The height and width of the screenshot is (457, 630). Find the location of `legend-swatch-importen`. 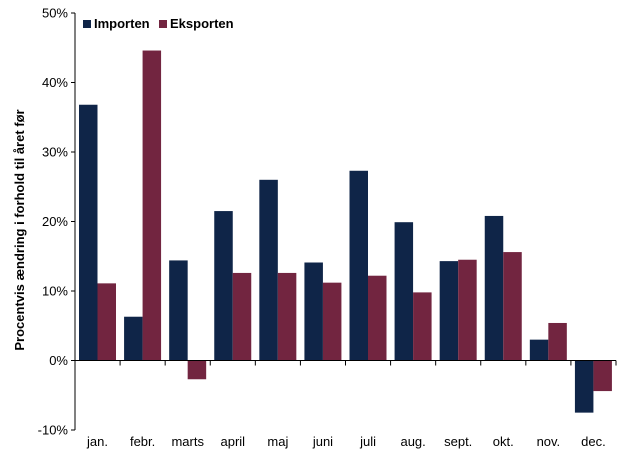

legend-swatch-importen is located at coordinates (87, 24).